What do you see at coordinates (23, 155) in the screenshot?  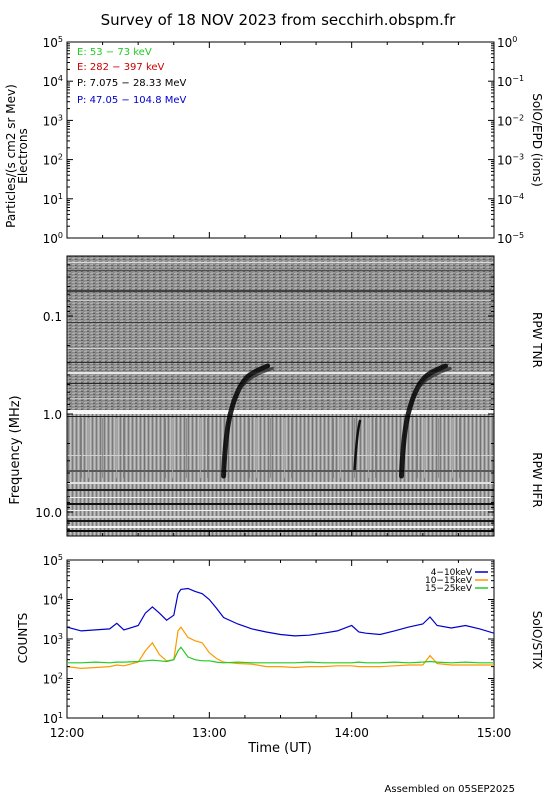 I see `epd-ylabel-left2: Electrons` at bounding box center [23, 155].